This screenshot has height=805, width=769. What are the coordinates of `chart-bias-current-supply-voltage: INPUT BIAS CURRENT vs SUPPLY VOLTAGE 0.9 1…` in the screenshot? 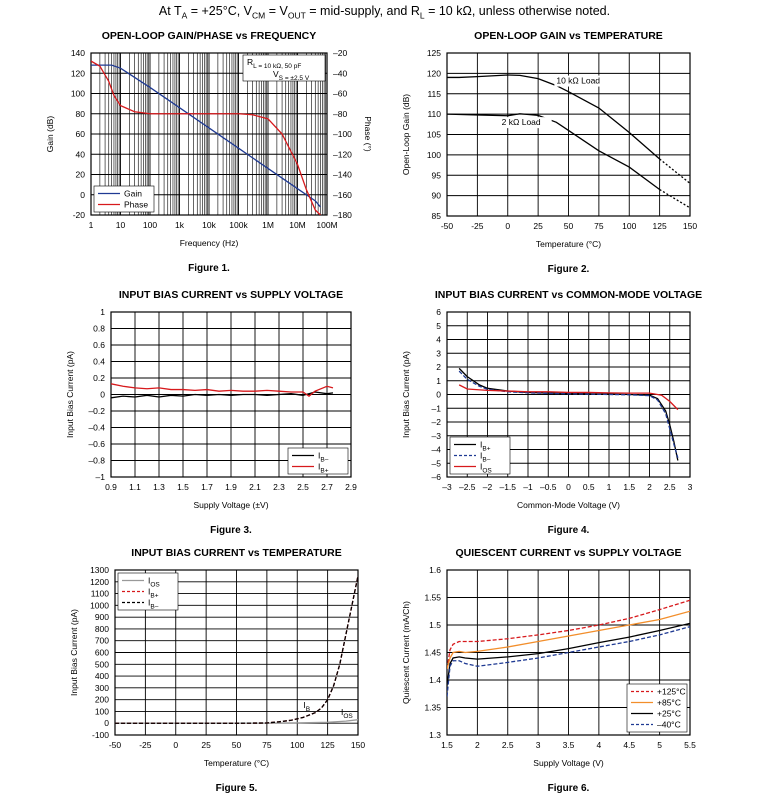 It's located at (211, 412).